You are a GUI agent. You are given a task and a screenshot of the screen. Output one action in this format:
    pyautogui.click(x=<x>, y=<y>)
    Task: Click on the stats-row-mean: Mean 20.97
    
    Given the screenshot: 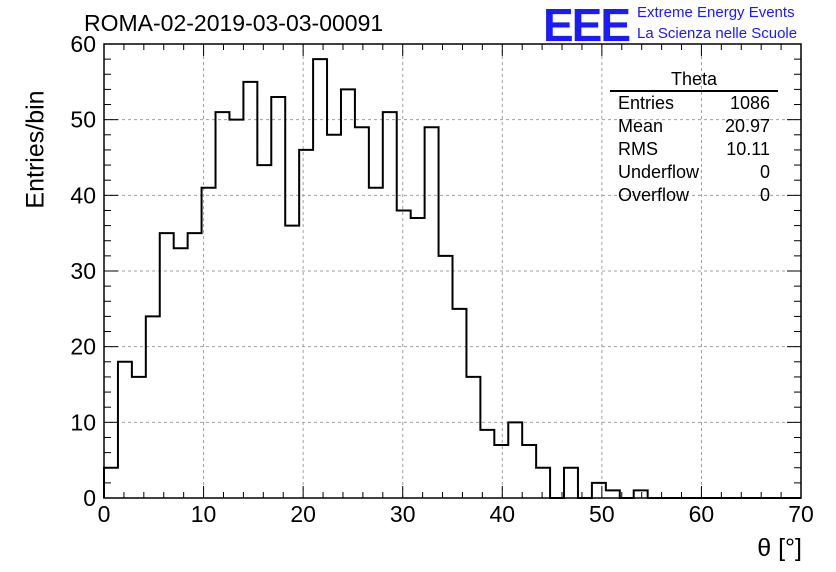 What is the action you would take?
    pyautogui.click(x=695, y=126)
    